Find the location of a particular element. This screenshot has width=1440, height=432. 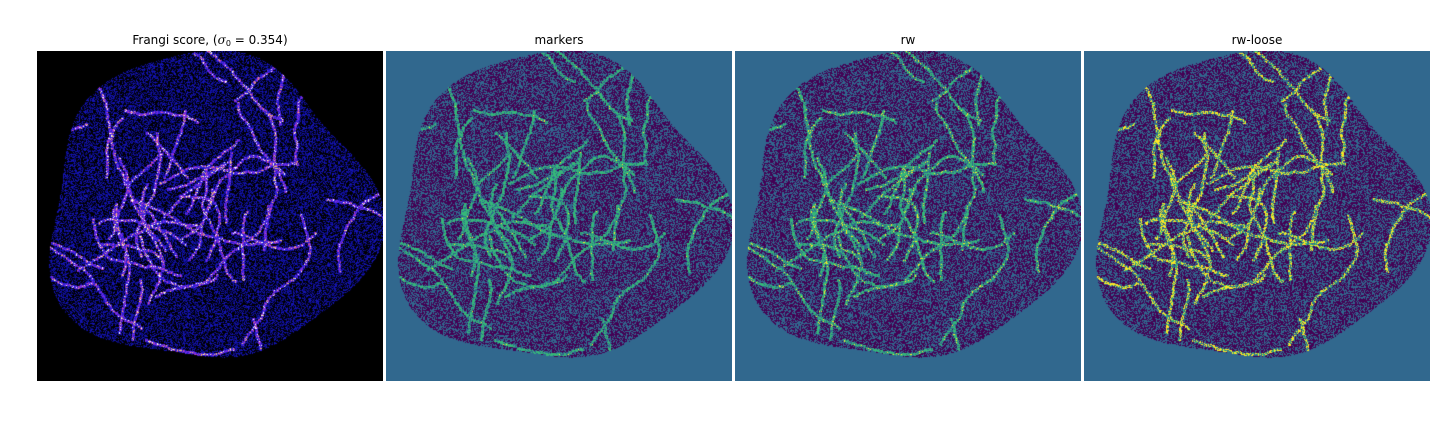

frangi-title-prefix: Frangi score, ( is located at coordinates (175, 40).